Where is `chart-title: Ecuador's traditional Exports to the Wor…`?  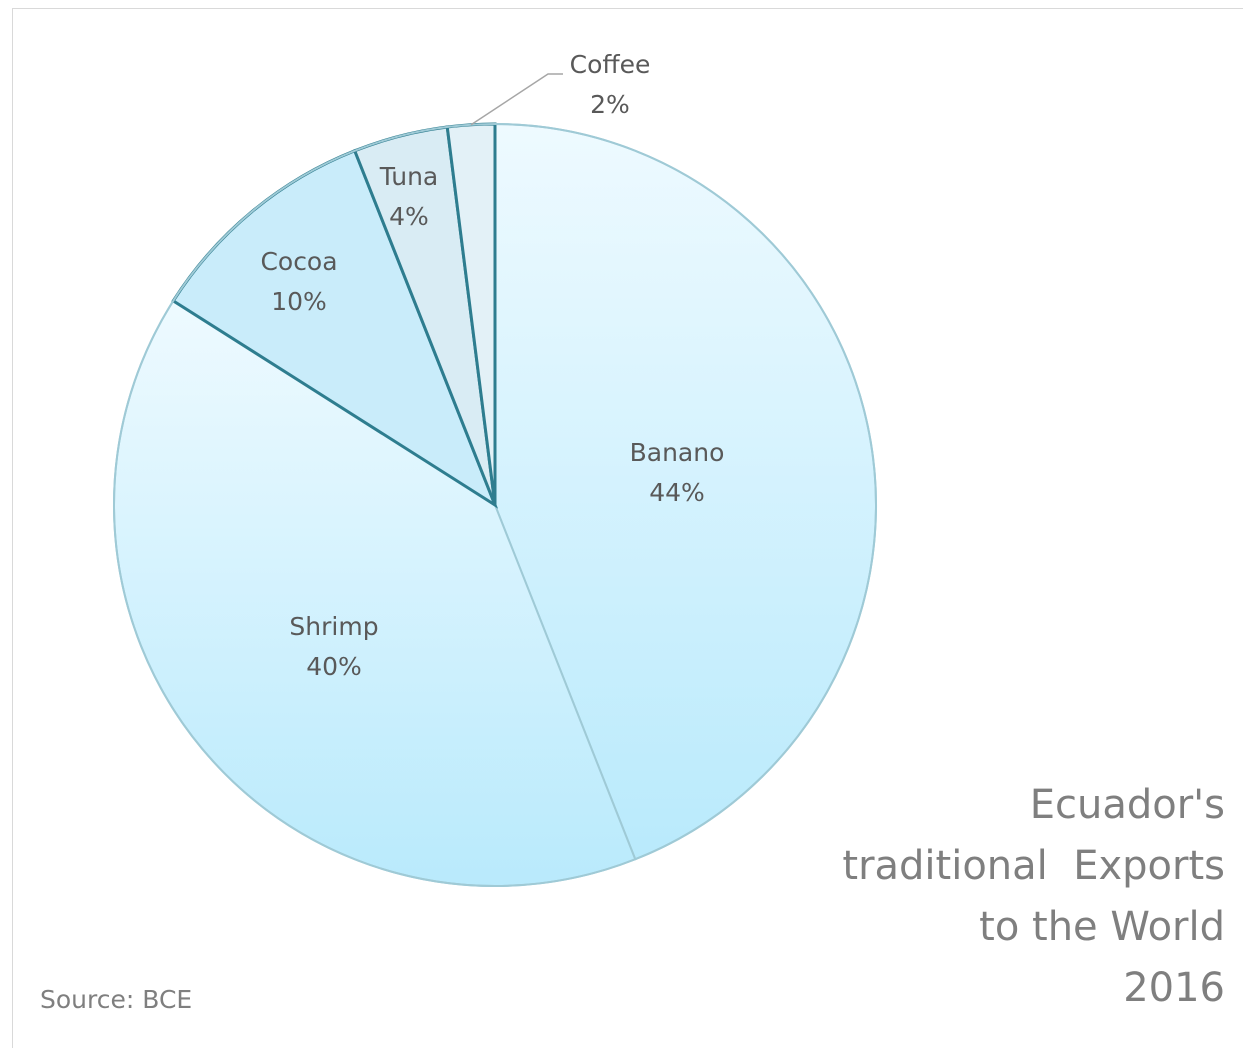
chart-title: Ecuador's traditional Exports to the Wor… is located at coordinates (1033, 897).